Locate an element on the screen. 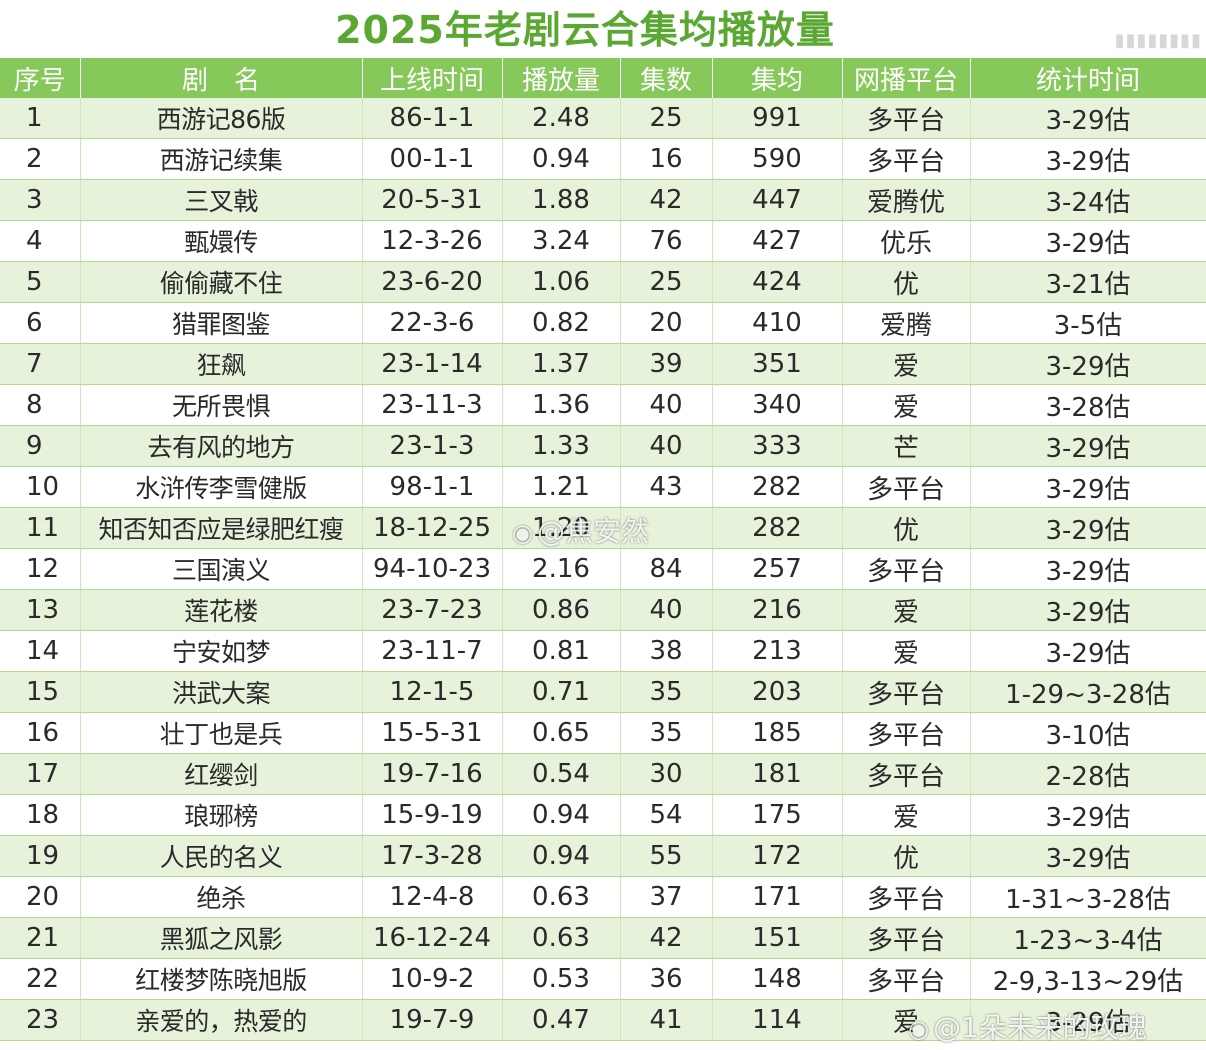 The width and height of the screenshot is (1206, 1050). cell-views: 0.82 is located at coordinates (561, 323).